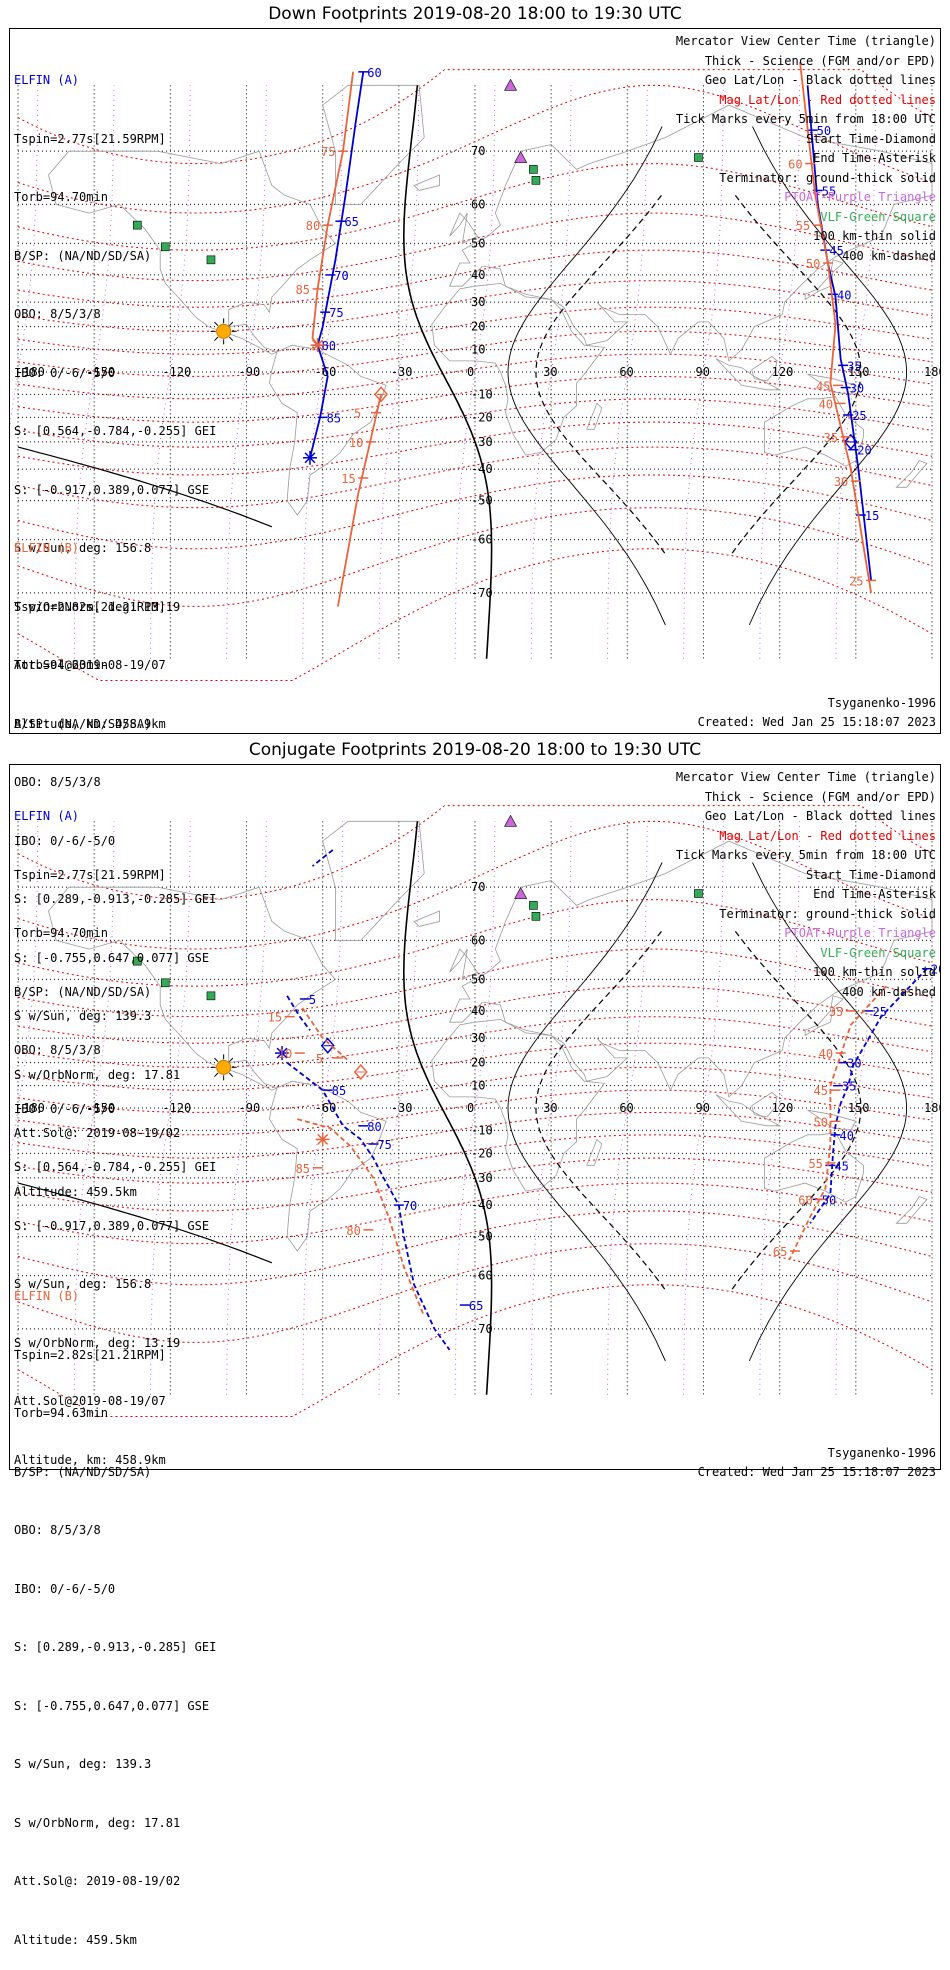 This screenshot has width=950, height=1970. What do you see at coordinates (478, 1038) in the screenshot?
I see `lat-tick-label: 30` at bounding box center [478, 1038].